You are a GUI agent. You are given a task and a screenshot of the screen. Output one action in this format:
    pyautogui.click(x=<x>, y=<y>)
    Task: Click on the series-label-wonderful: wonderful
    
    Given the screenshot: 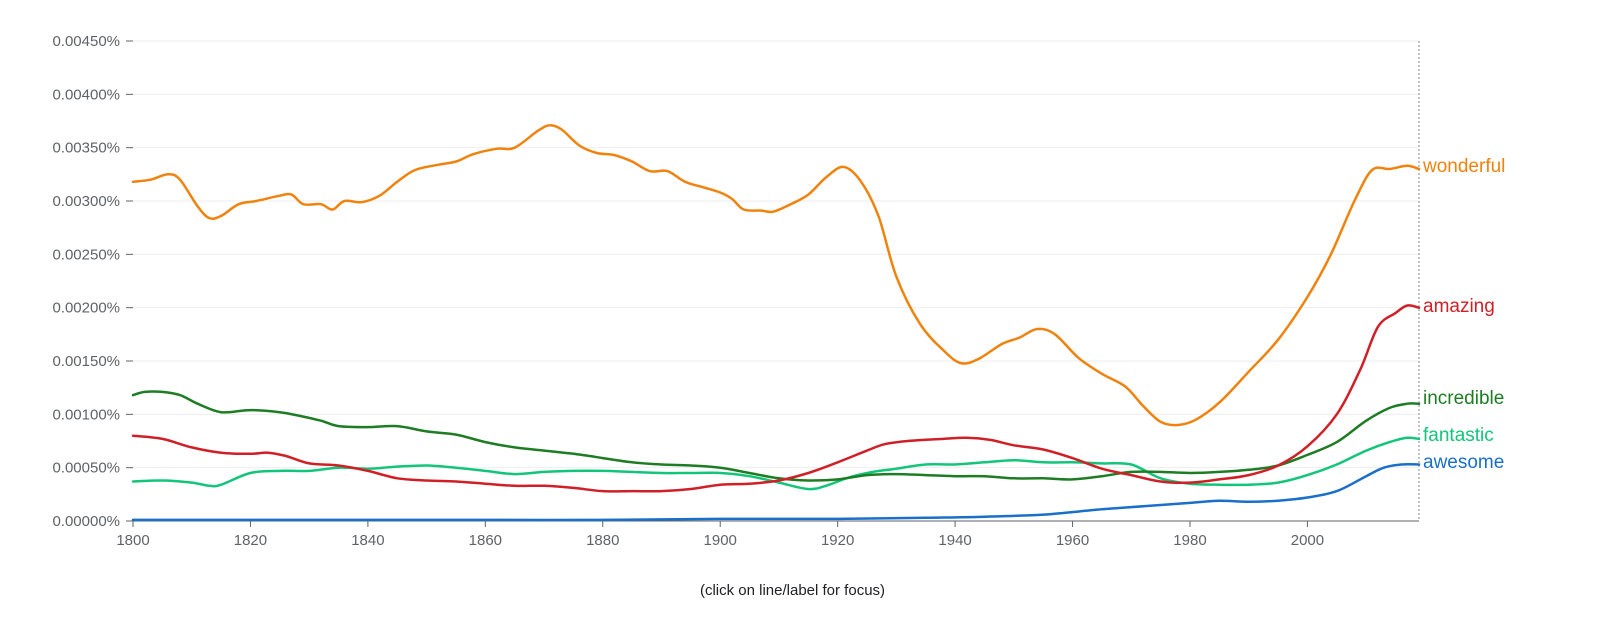 What is the action you would take?
    pyautogui.click(x=1463, y=166)
    